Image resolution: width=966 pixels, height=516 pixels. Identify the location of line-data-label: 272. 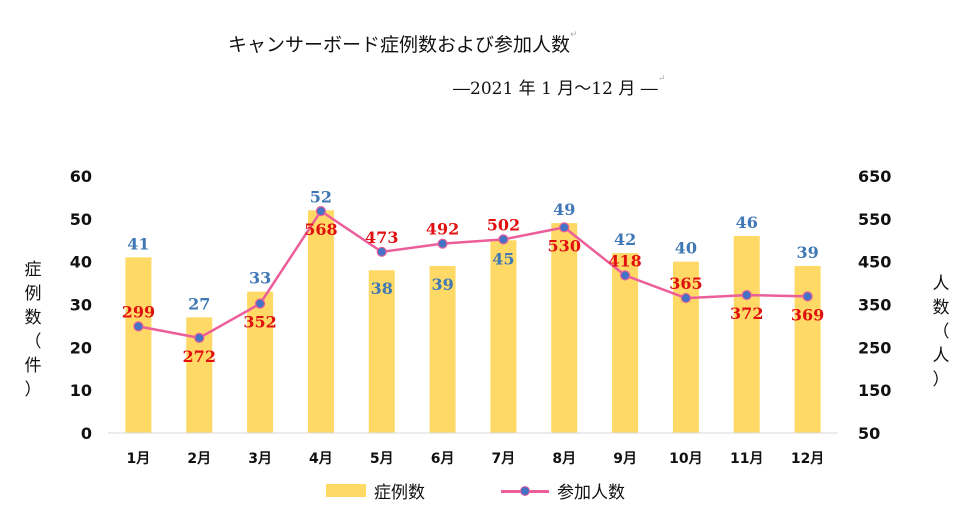
(199, 356).